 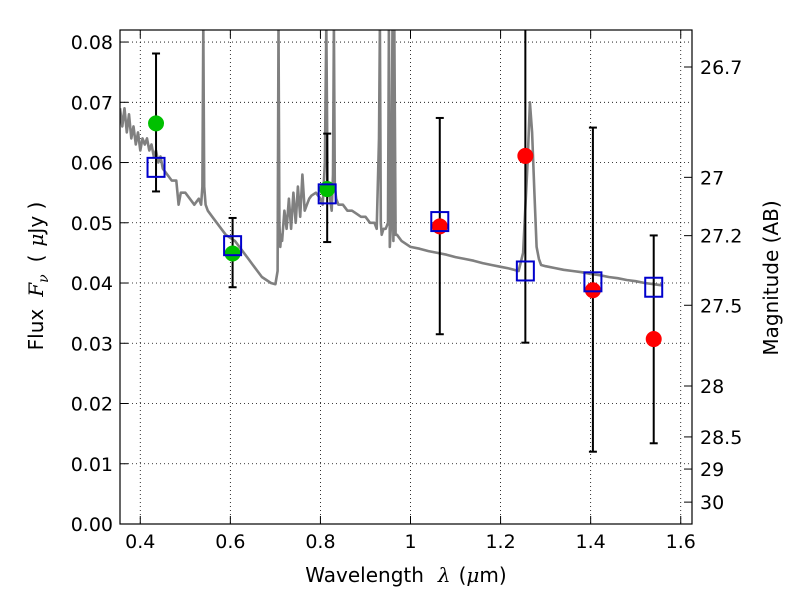 I want to click on x-tick-label: 0.4, so click(x=140, y=542).